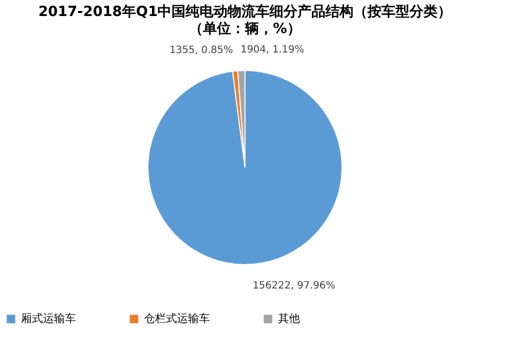  I want to click on data-label: 1355, 0.85%, so click(201, 50).